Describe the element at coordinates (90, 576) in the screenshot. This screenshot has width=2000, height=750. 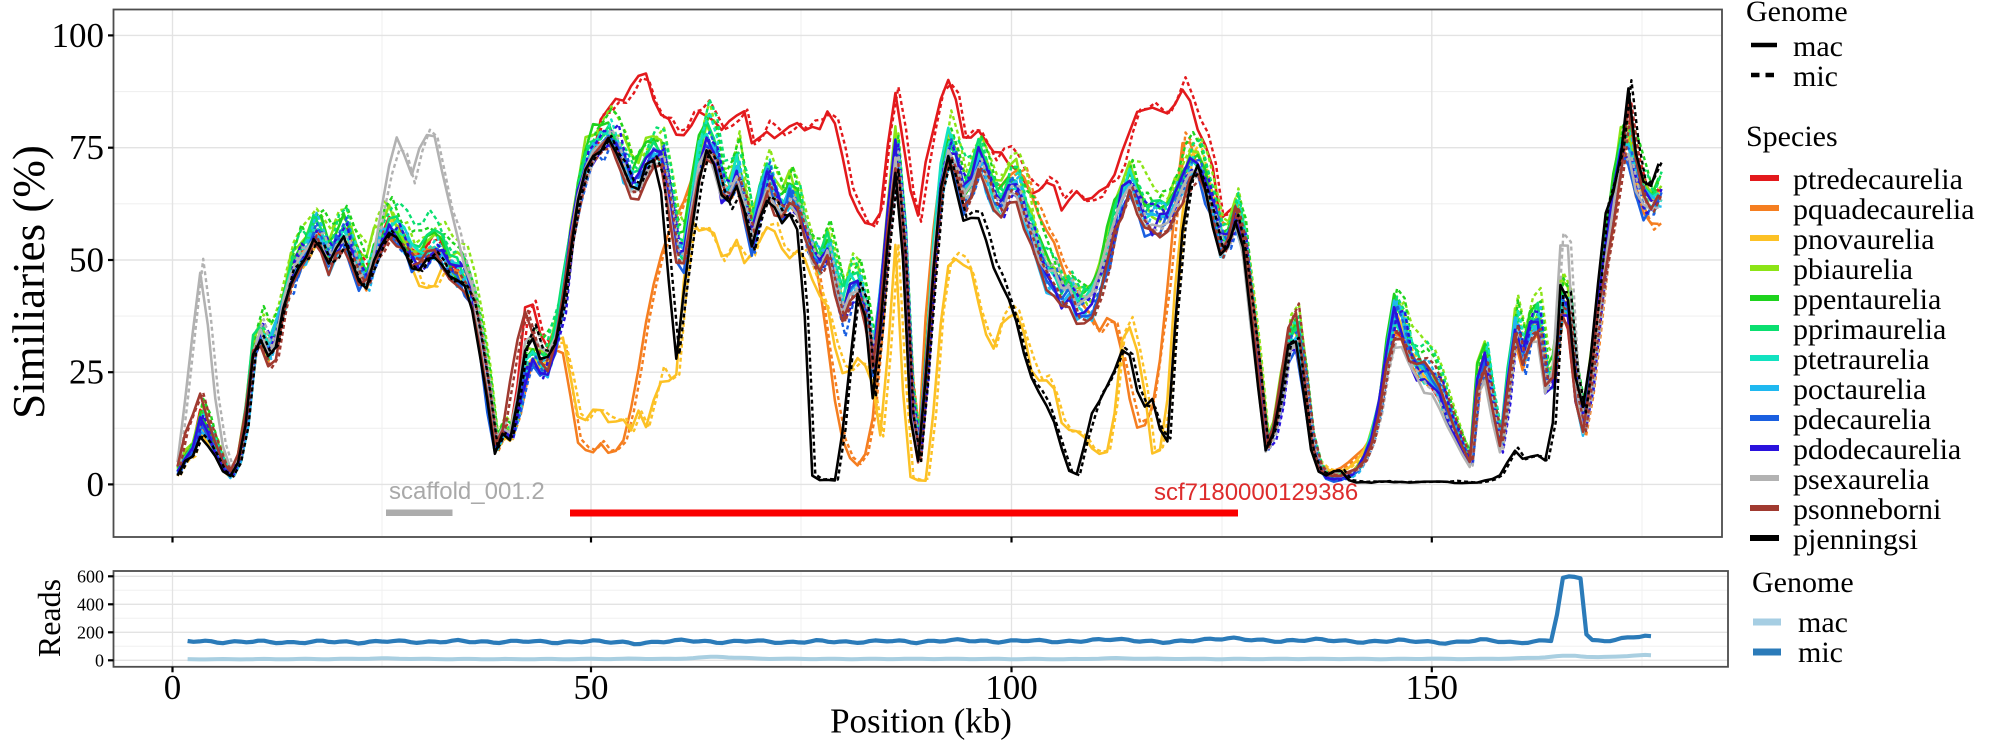
I see `svg-text: 600` at that location.